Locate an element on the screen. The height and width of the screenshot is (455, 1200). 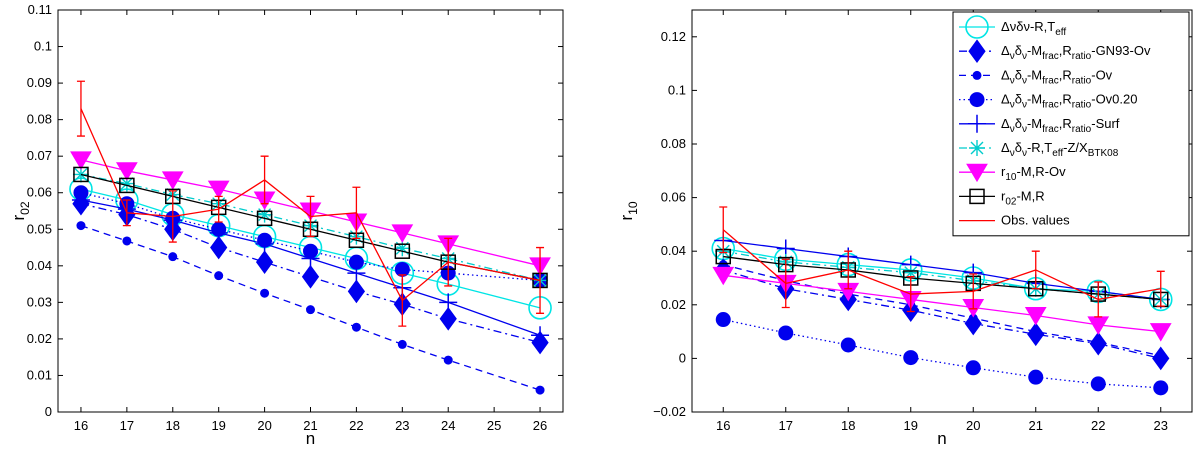
legend-label: r02-M,R is located at coordinates (1023, 197).